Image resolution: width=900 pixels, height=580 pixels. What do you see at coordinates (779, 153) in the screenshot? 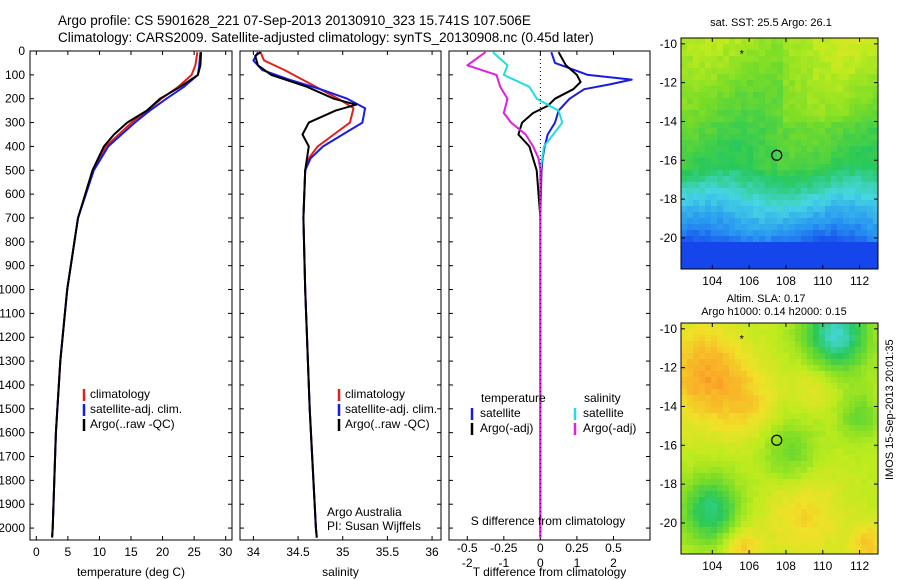
I see `map-frame` at bounding box center [779, 153].